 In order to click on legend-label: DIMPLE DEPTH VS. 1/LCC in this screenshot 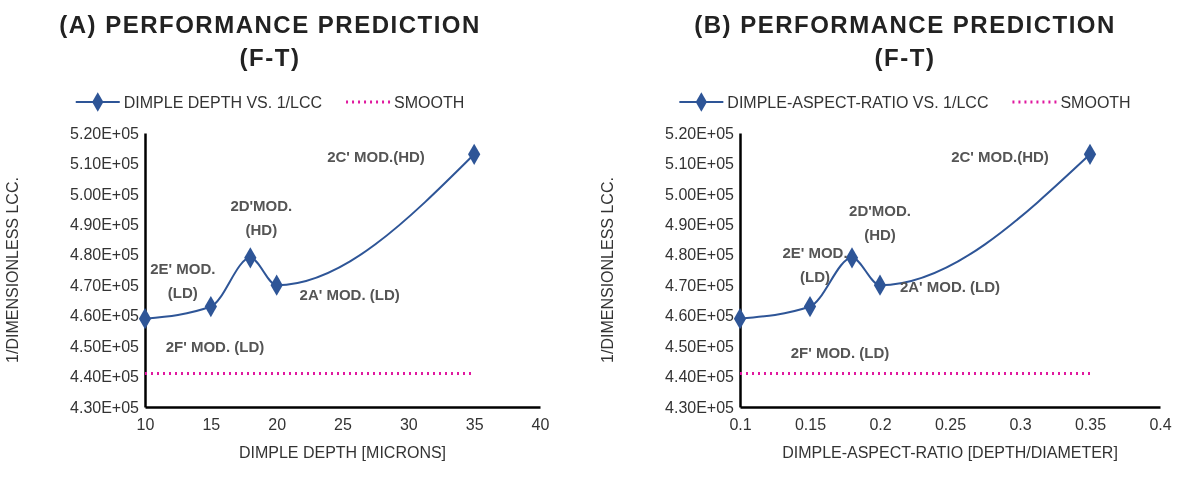, I will do `click(223, 102)`.